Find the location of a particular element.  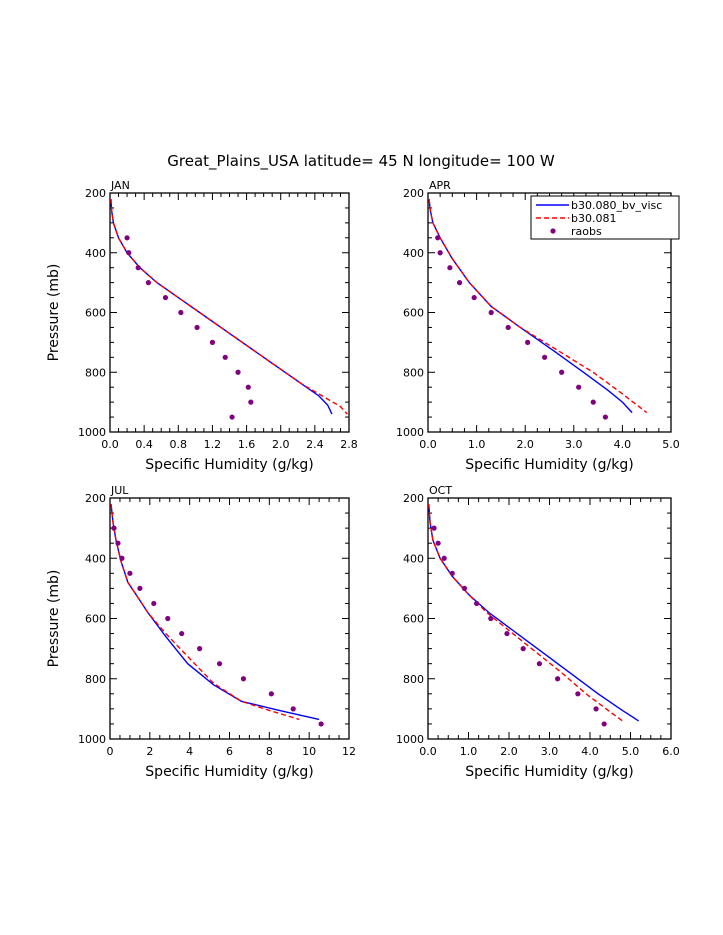

x-tick-label: 0.4 is located at coordinates (144, 444).